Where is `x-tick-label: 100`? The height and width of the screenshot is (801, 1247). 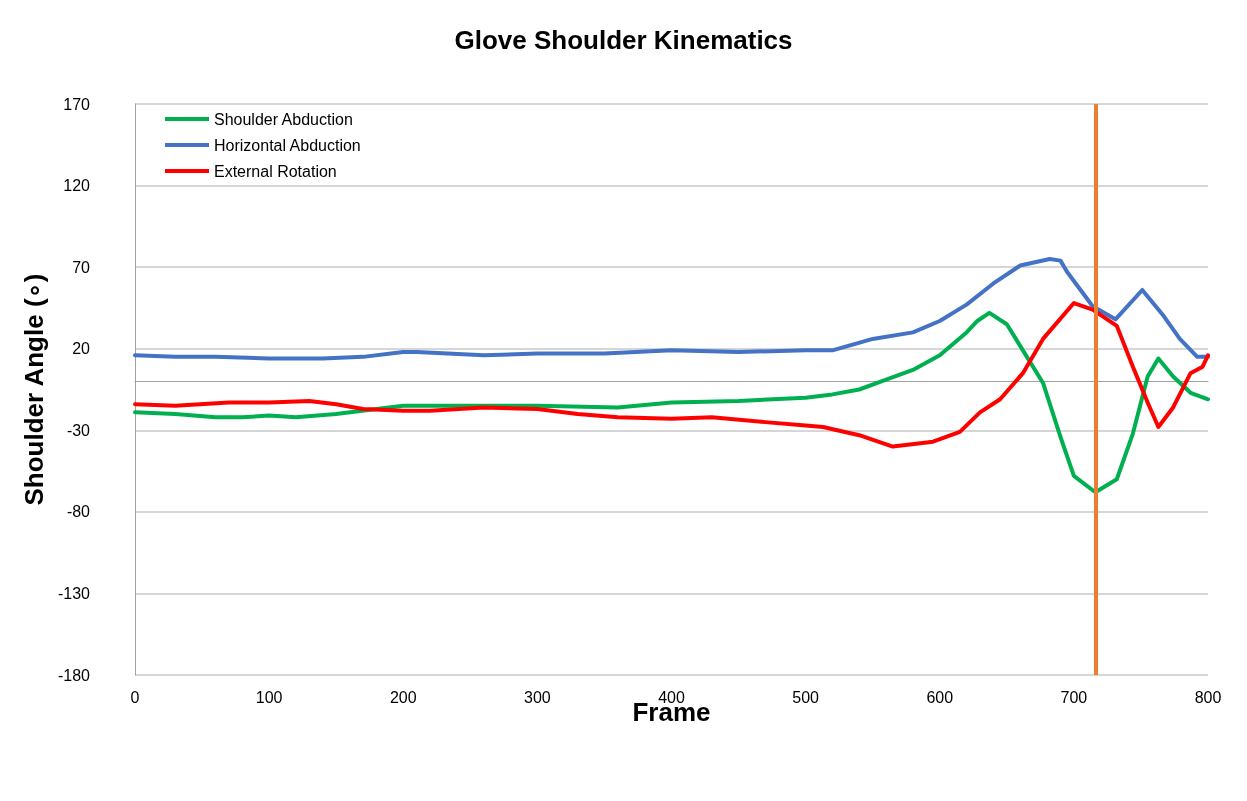
x-tick-label: 100 is located at coordinates (269, 697).